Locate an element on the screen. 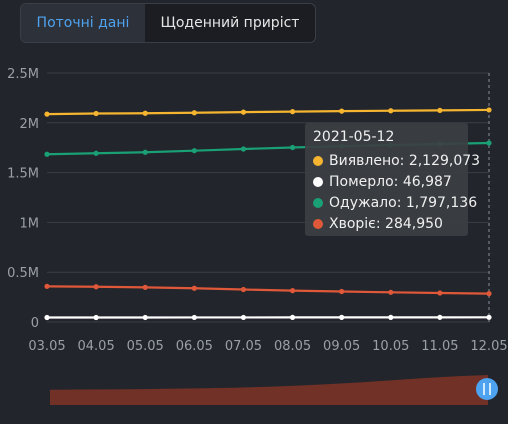  tooltip-label: Померло: 46,987 is located at coordinates (390, 182).